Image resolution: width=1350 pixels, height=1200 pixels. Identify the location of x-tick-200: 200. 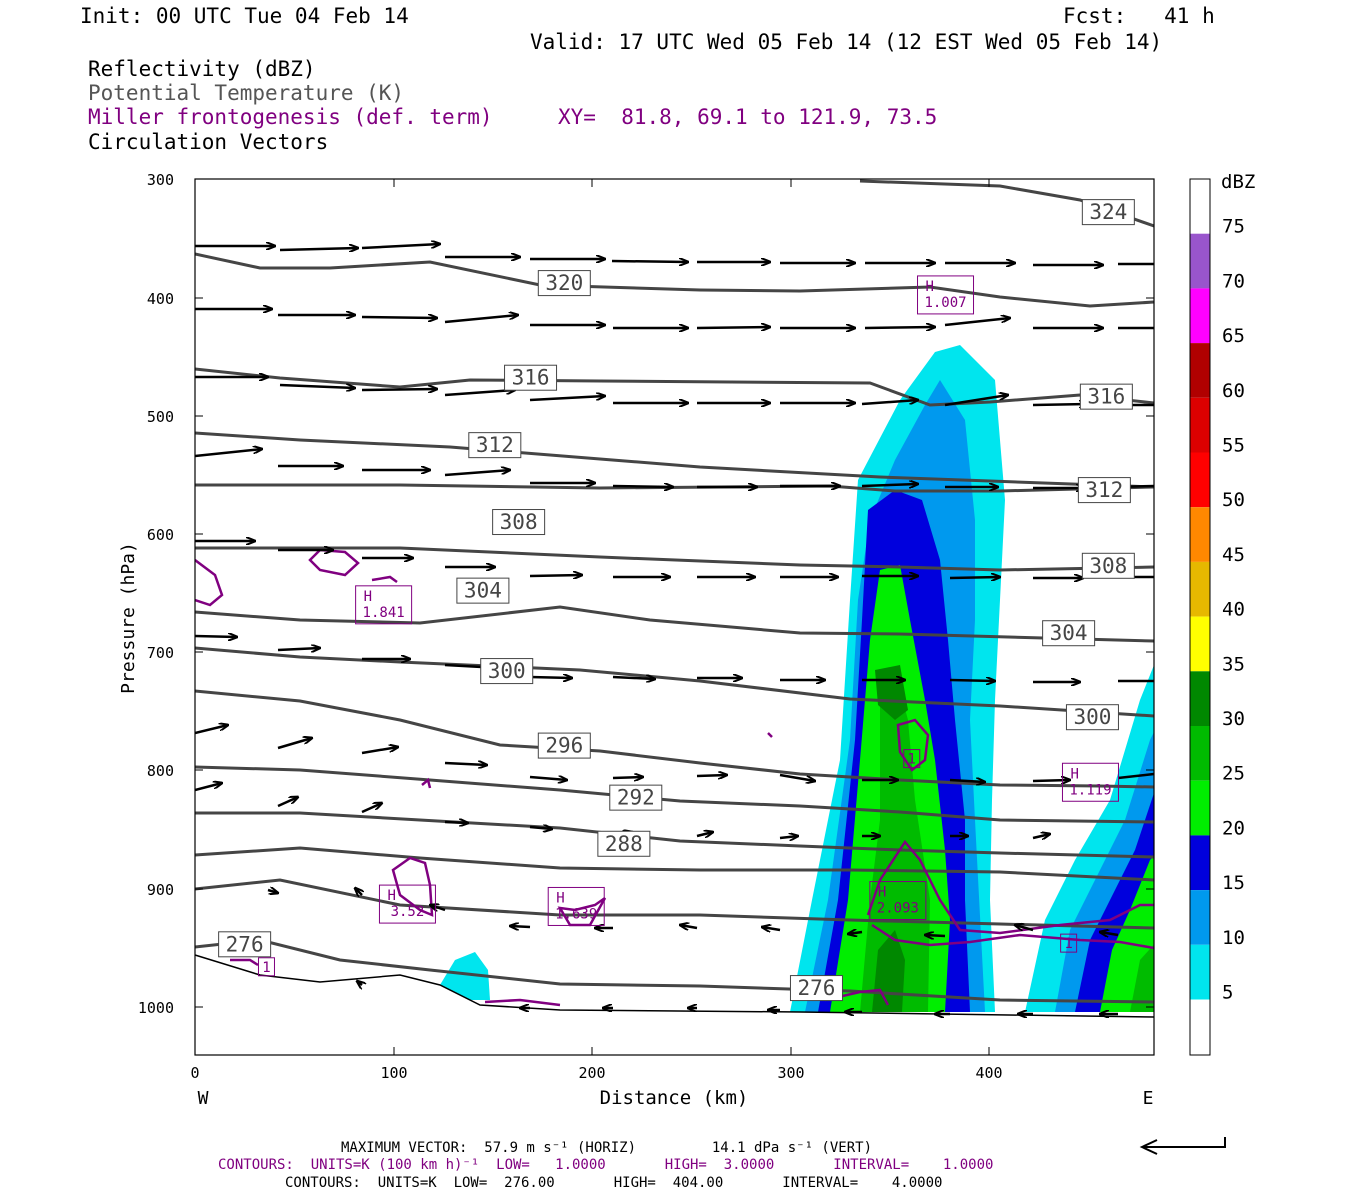
(591, 1073).